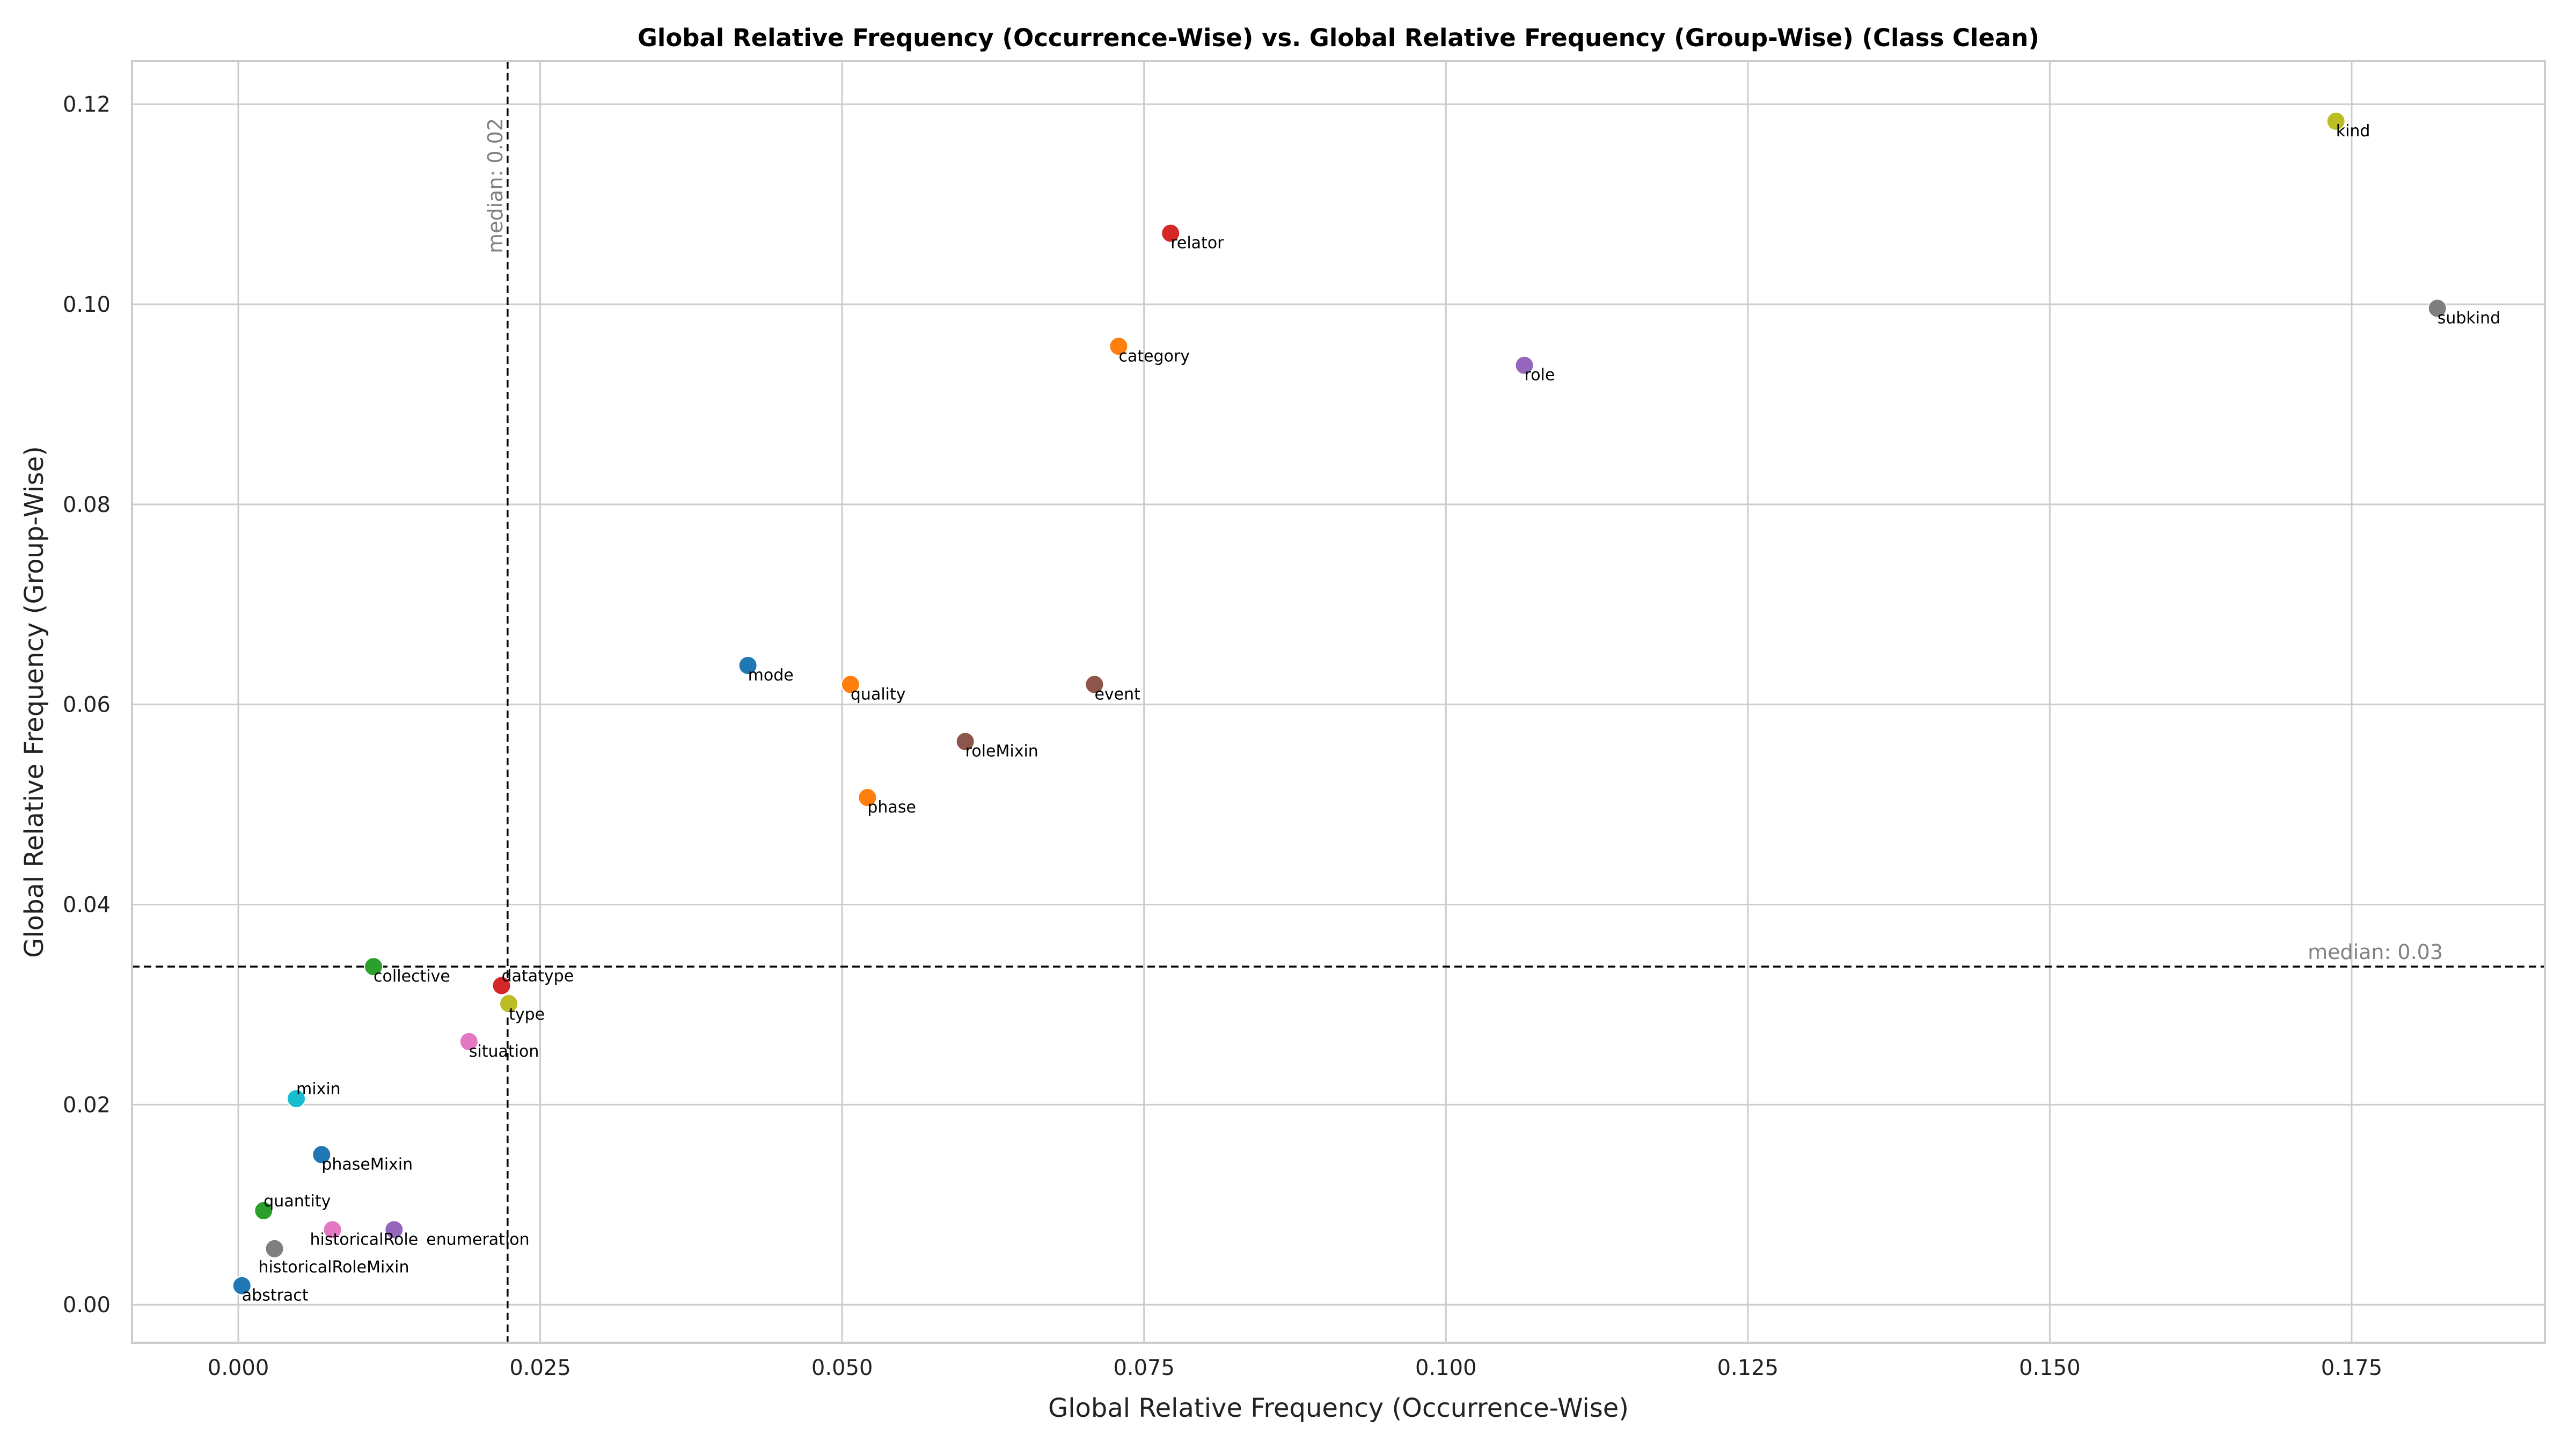 This screenshot has width=2576, height=1449. Describe the element at coordinates (878, 694) in the screenshot. I see `point-label: quality` at that location.